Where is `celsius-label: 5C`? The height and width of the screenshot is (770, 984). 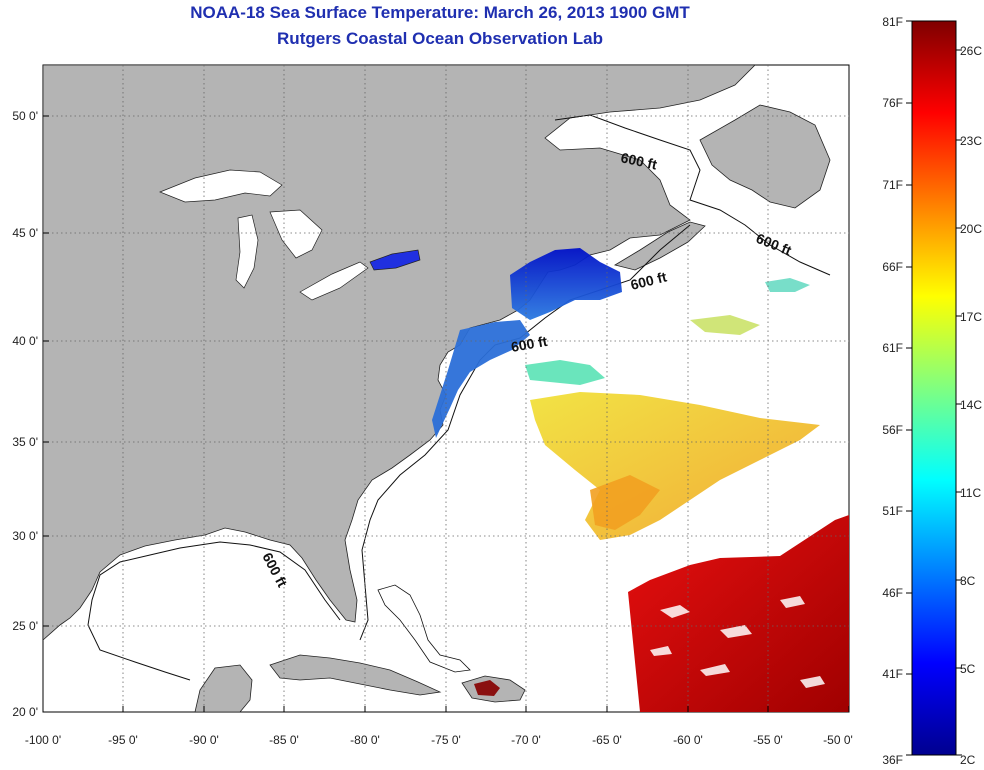 celsius-label: 5C is located at coordinates (968, 669).